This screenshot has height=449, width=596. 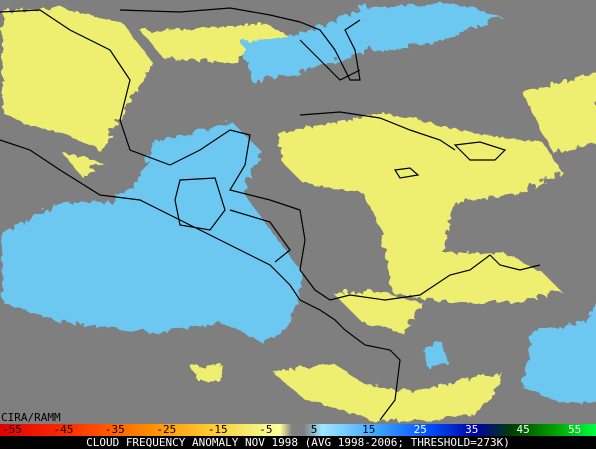 I want to click on color-bar-label: 35, so click(x=471, y=429).